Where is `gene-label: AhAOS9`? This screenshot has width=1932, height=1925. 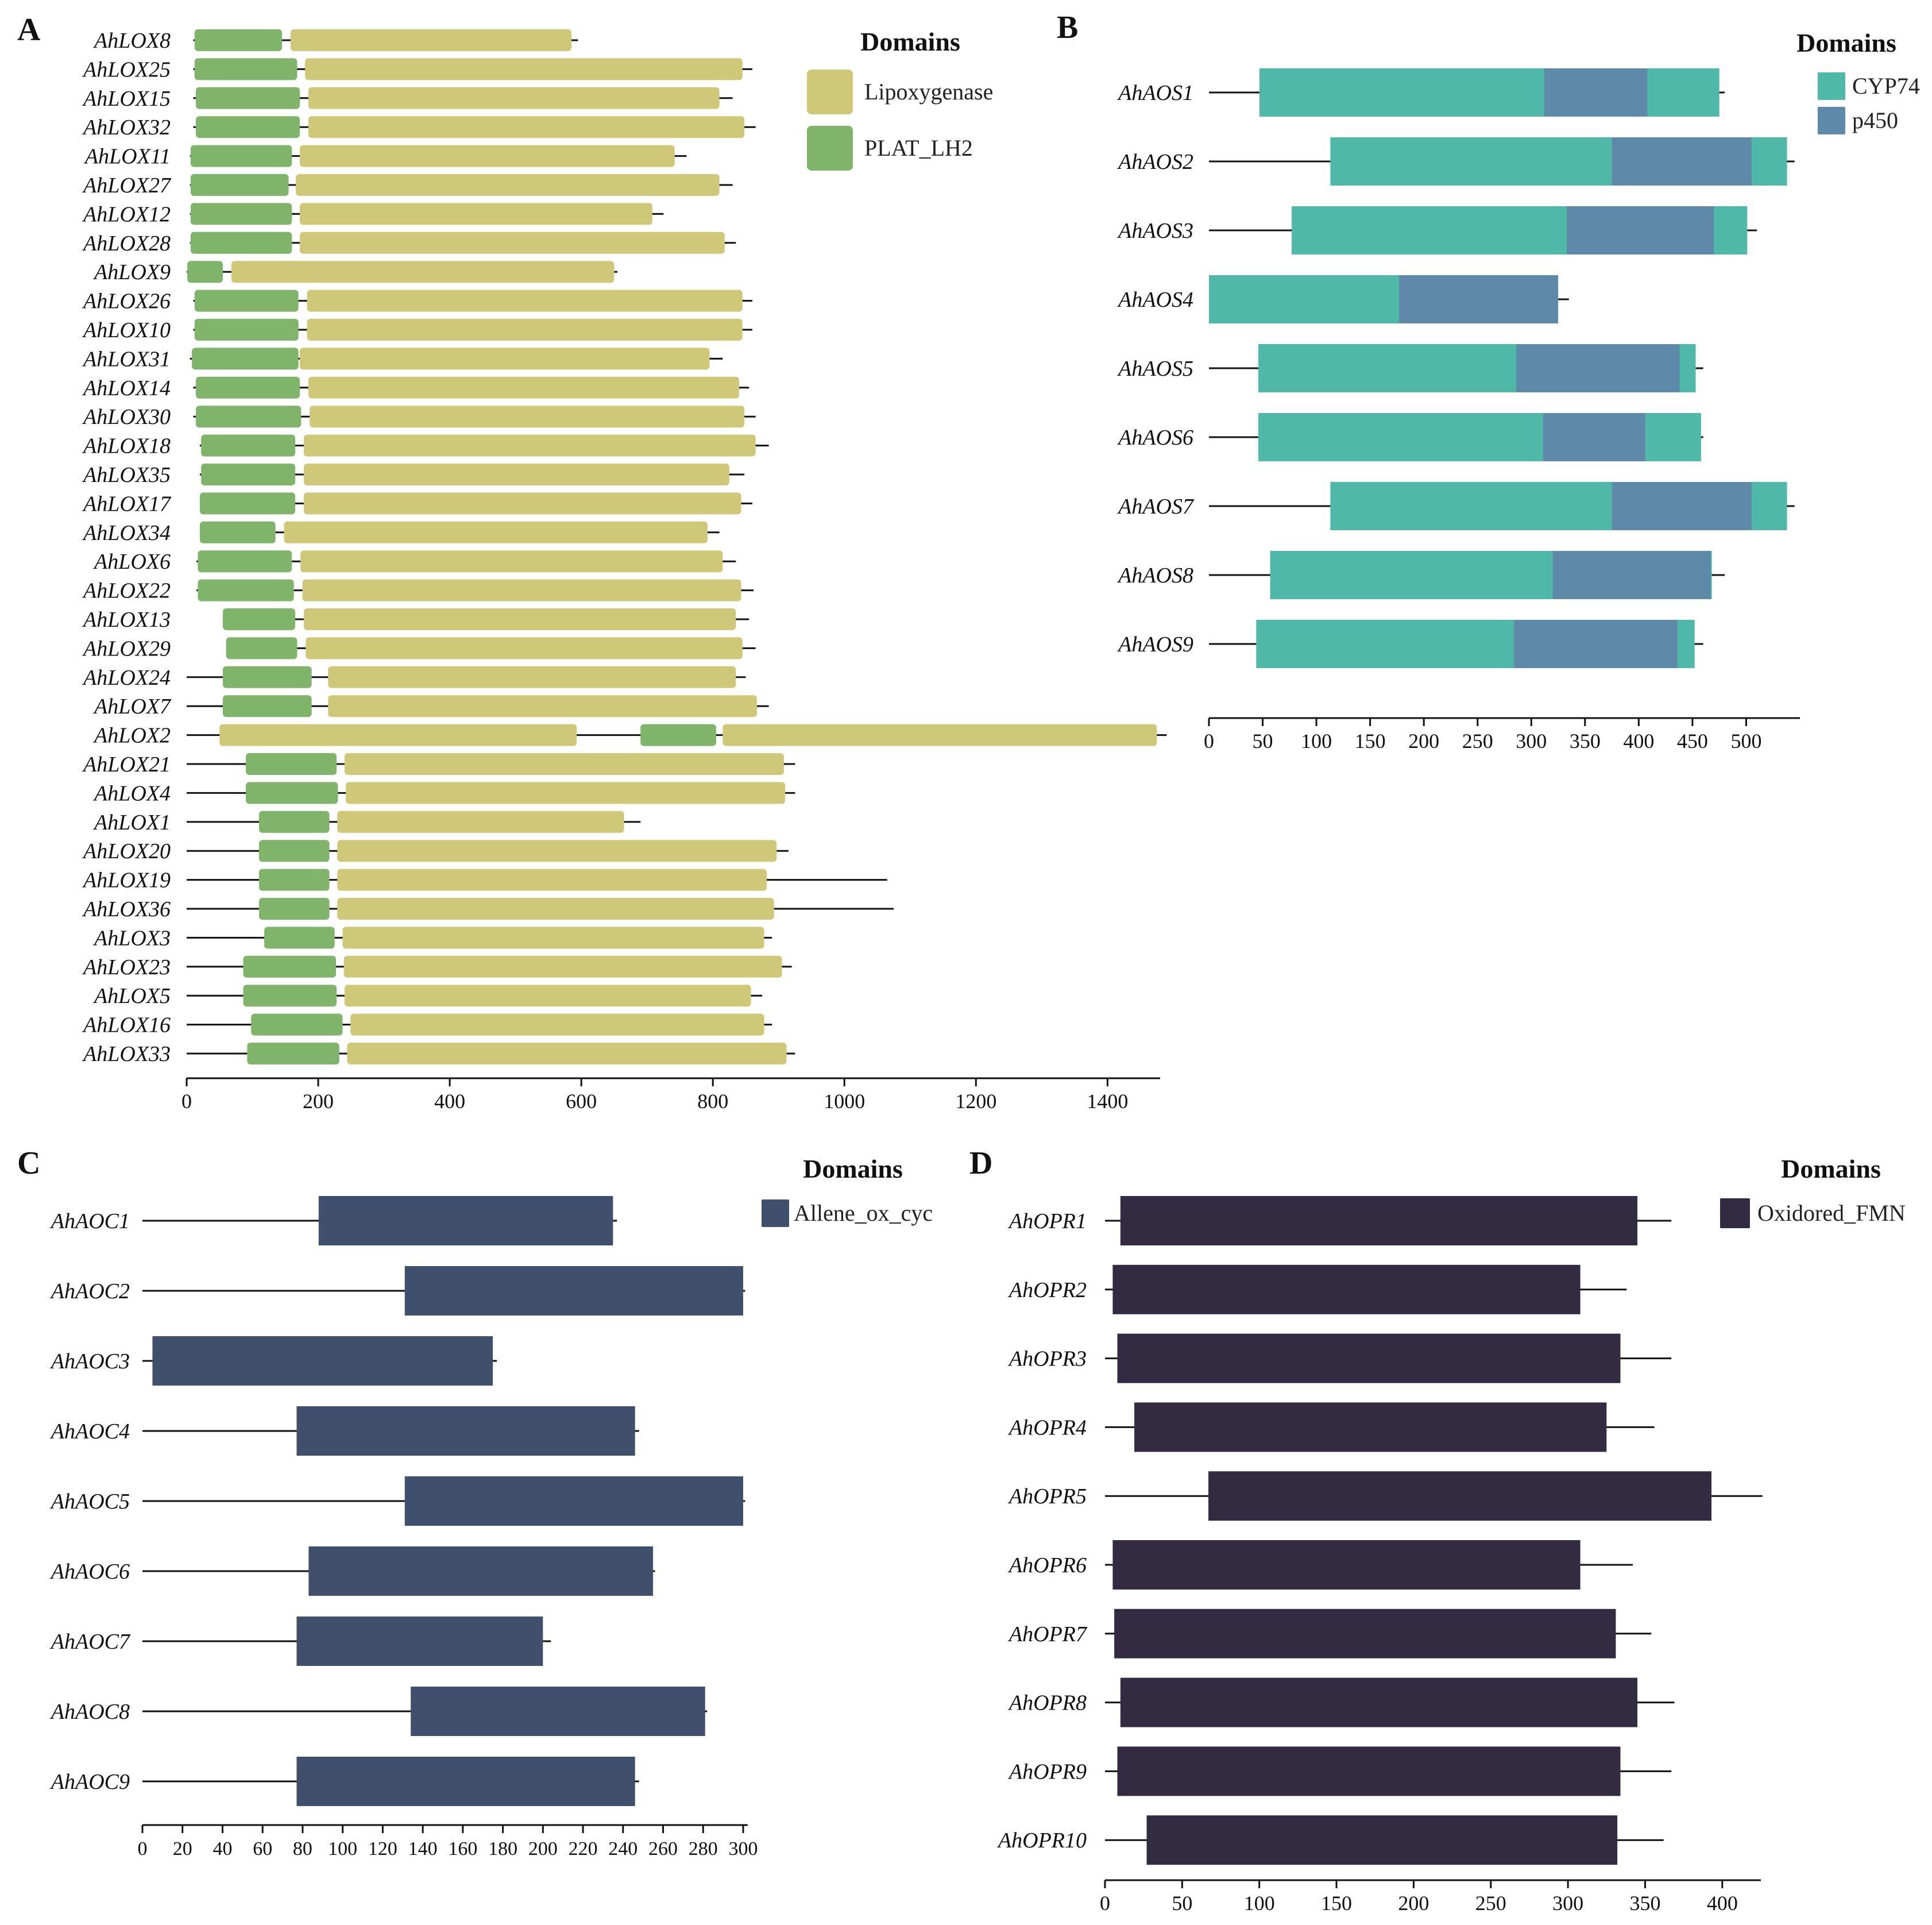
gene-label: AhAOS9 is located at coordinates (1154, 644).